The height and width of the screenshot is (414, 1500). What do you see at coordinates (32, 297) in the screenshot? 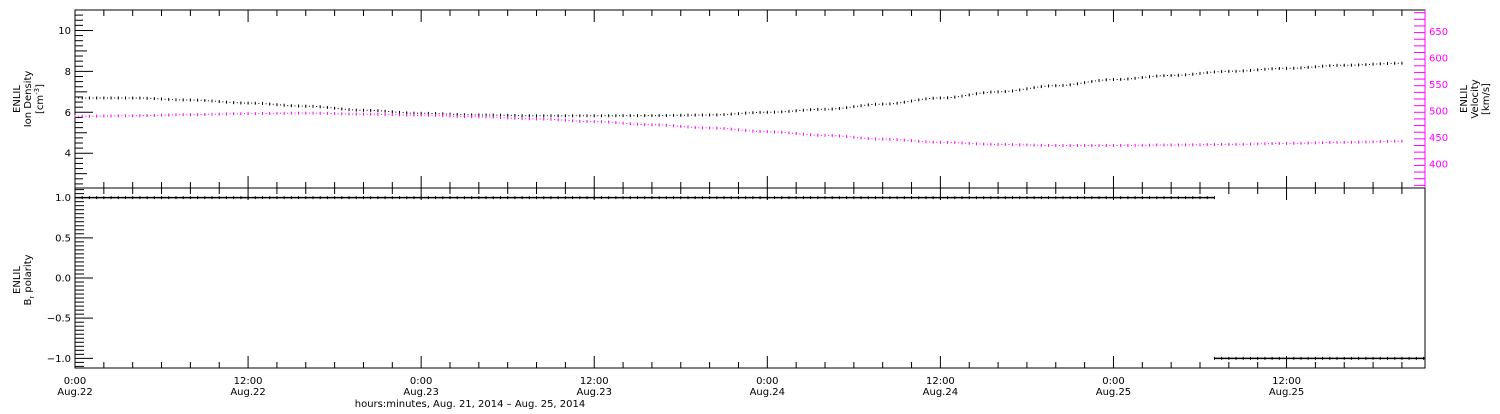
I see `y-axis-label-subscript: r` at bounding box center [32, 297].